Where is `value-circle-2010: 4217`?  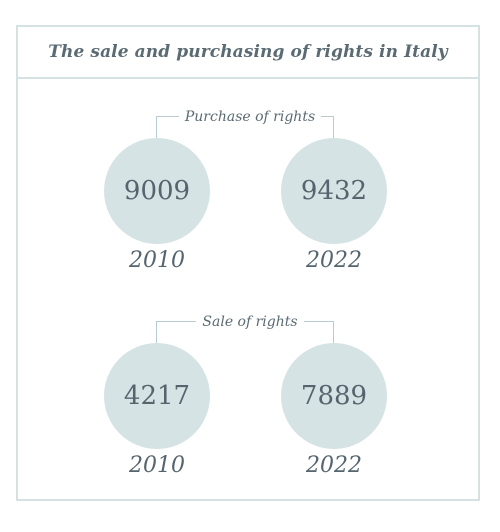 value-circle-2010: 4217 is located at coordinates (157, 396).